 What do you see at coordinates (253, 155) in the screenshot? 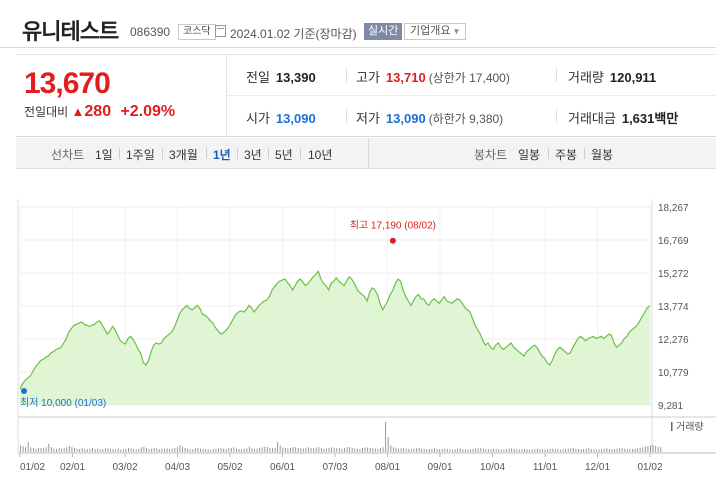
I see `period-3y: 3년` at bounding box center [253, 155].